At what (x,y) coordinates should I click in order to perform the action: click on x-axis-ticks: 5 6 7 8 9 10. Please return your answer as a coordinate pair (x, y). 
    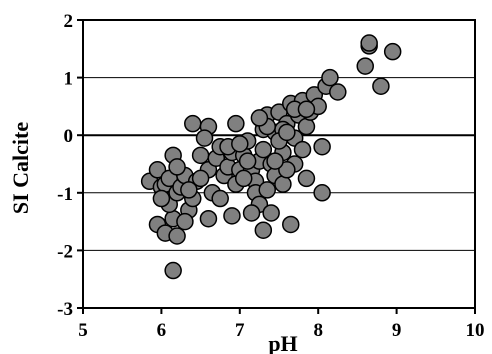
    Looking at the image, I should click on (281, 324).